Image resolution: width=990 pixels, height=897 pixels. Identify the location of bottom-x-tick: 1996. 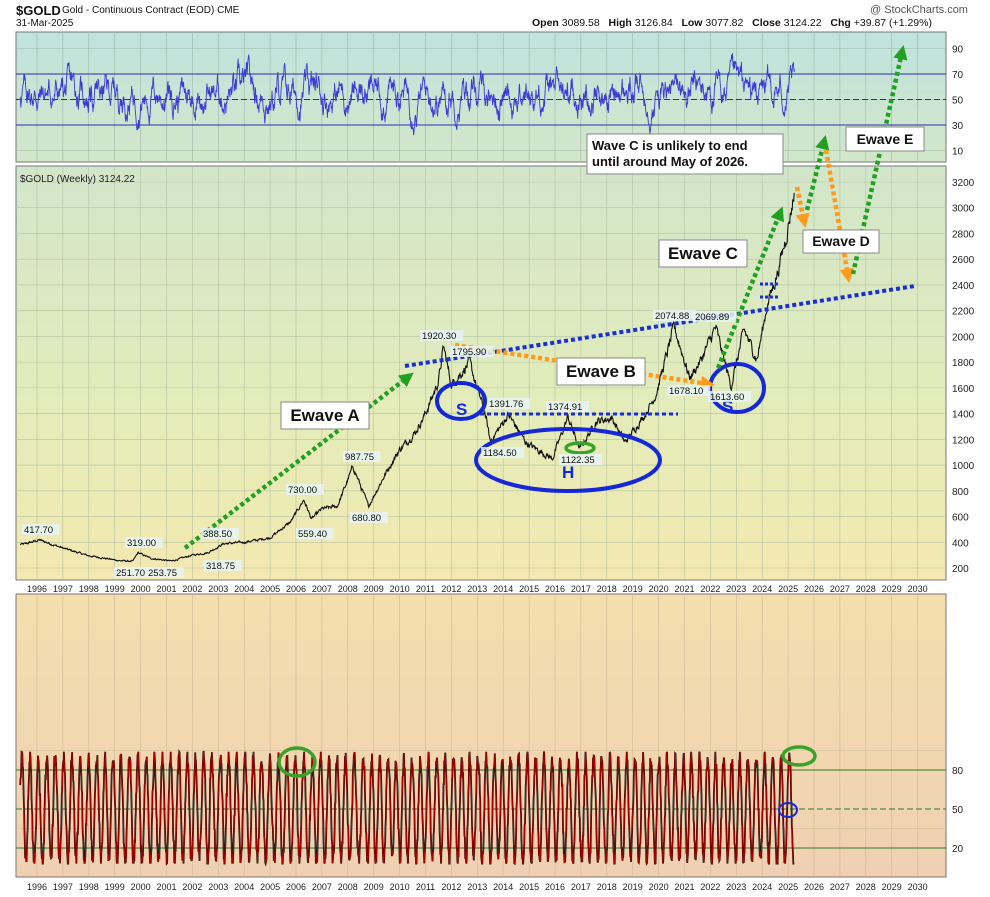
(37, 887).